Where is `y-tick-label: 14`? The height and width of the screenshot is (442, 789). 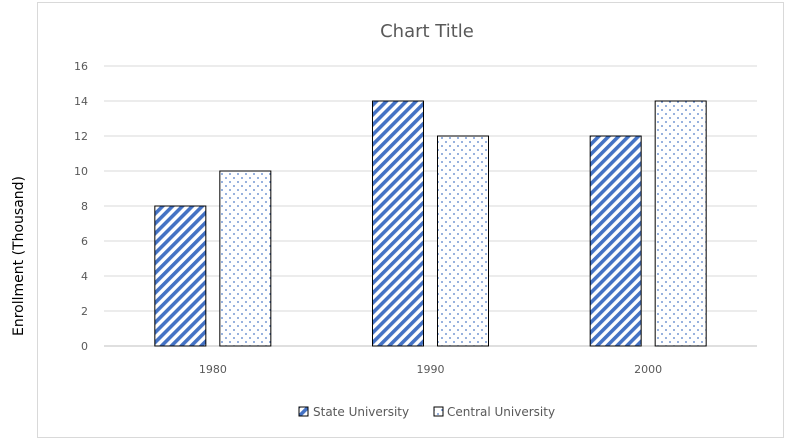 y-tick-label: 14 is located at coordinates (81, 101).